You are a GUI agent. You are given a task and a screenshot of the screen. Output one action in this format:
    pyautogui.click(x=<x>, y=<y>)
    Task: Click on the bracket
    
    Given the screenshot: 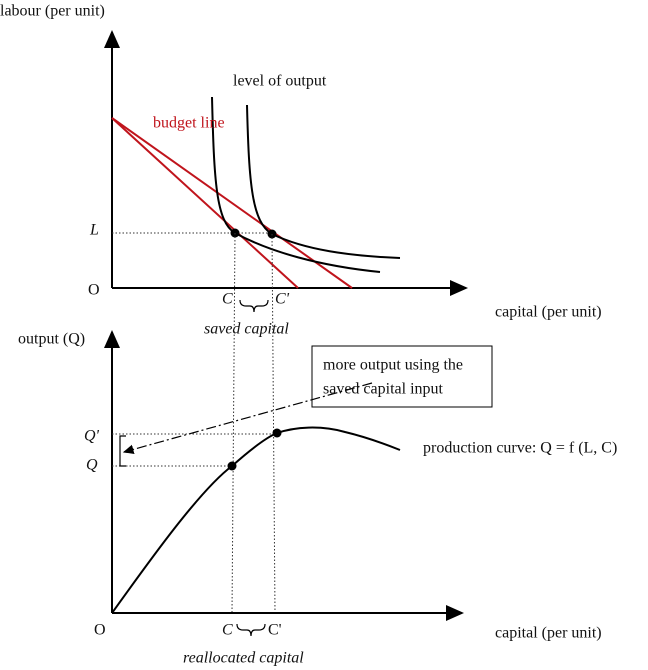 What is the action you would take?
    pyautogui.click(x=122, y=451)
    